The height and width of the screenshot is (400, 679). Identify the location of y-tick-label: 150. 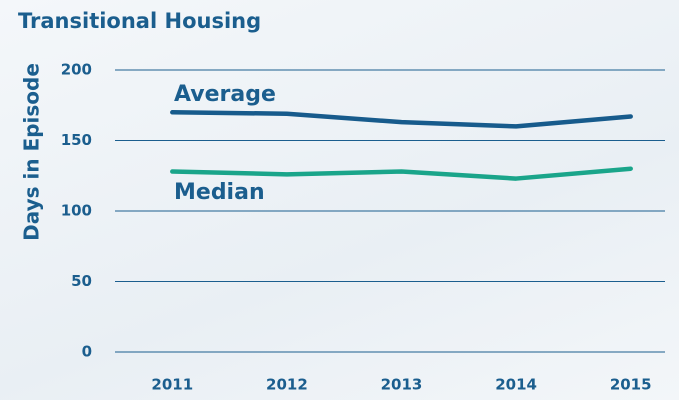
(76, 140).